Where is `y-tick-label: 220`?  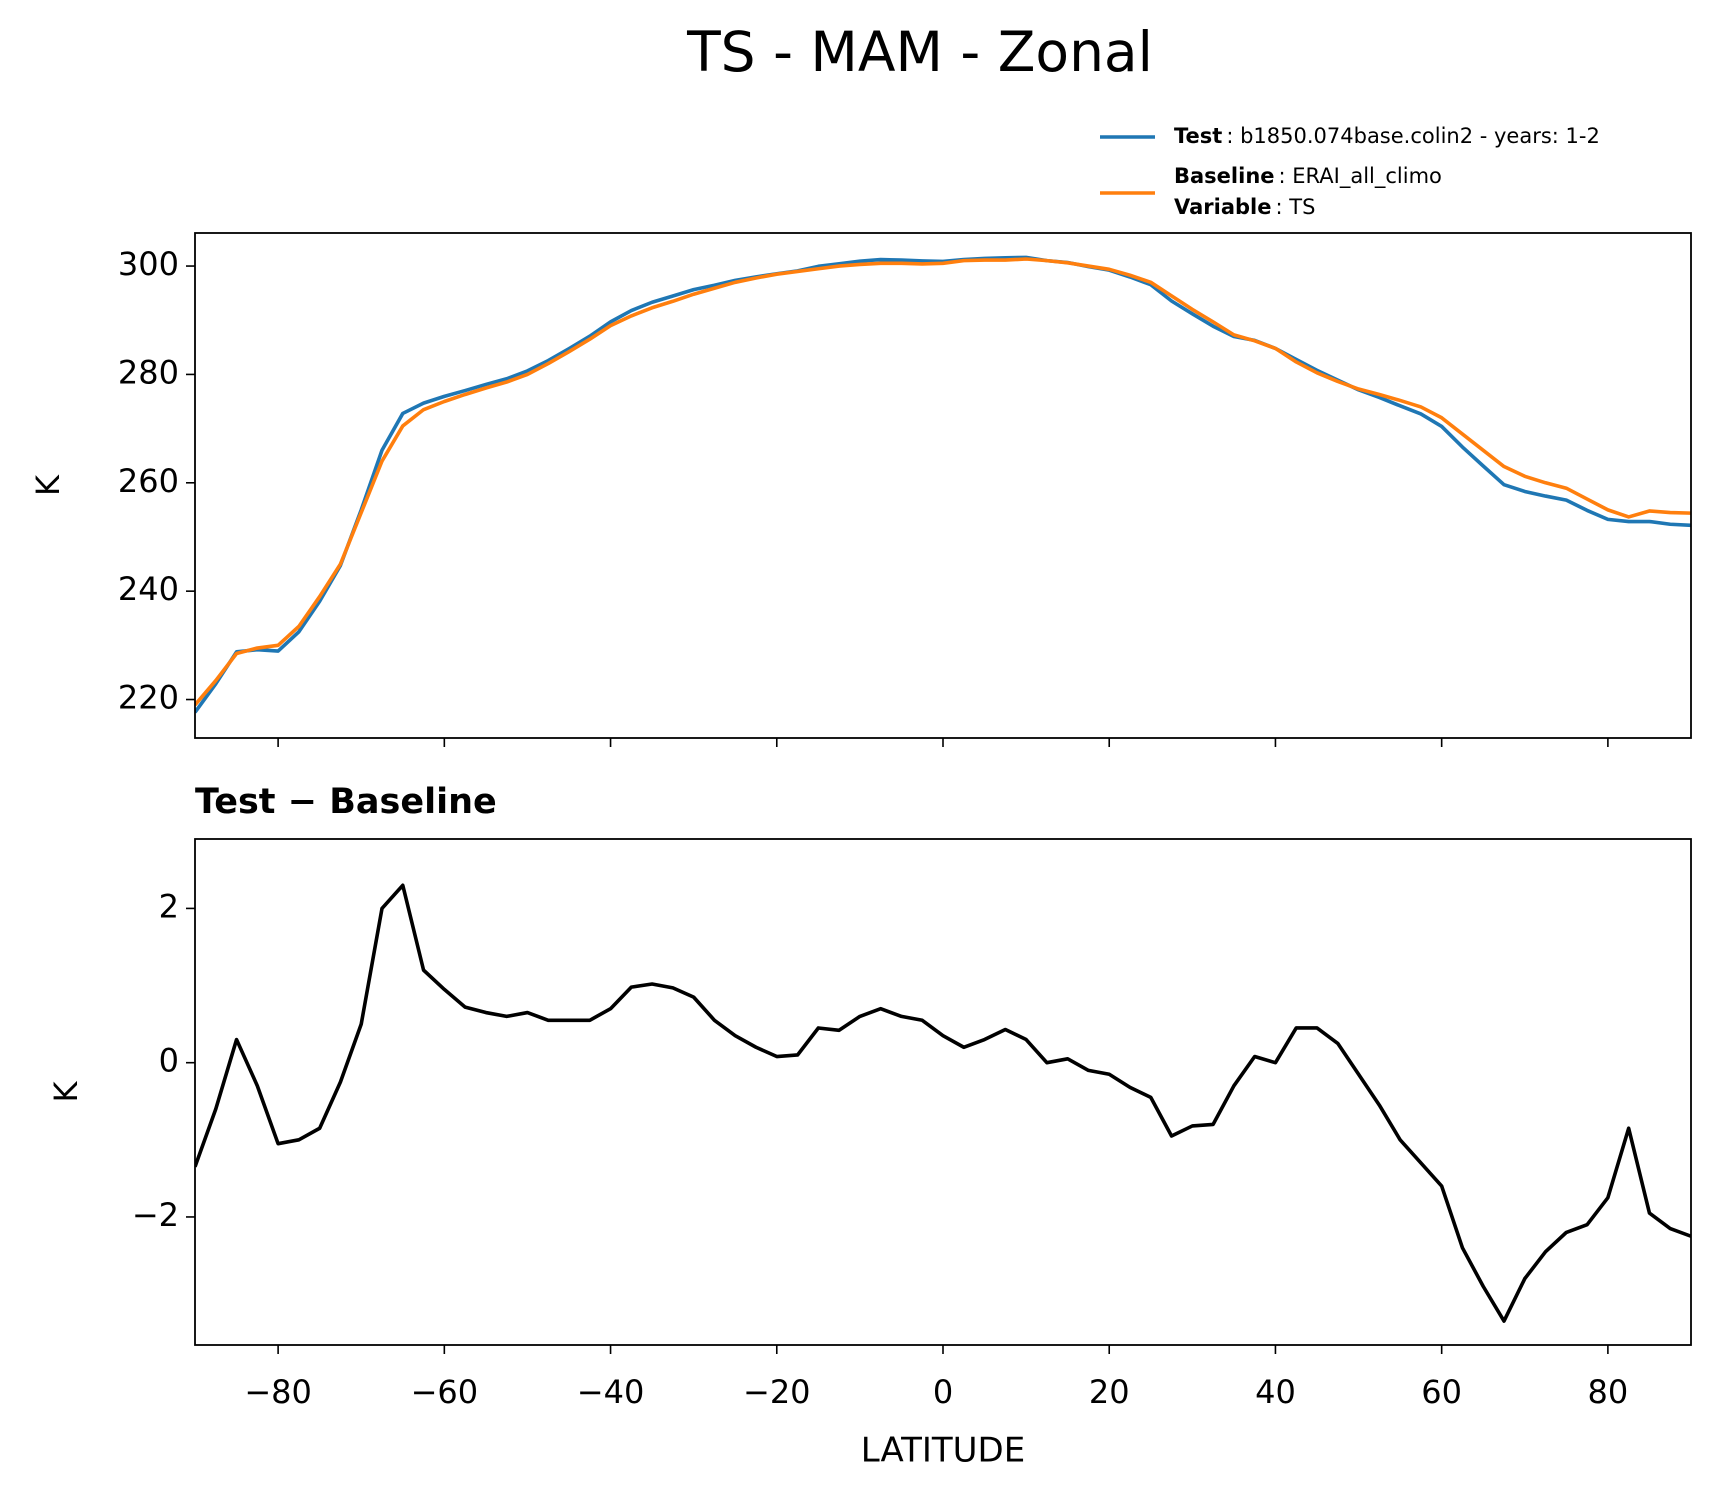
y-tick-label: 220 is located at coordinates (148, 698).